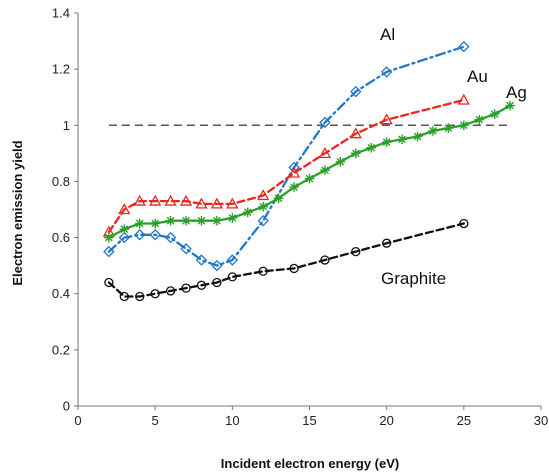 The image size is (549, 475). Describe the element at coordinates (61, 237) in the screenshot. I see `y-tick-label: 0.6` at that location.